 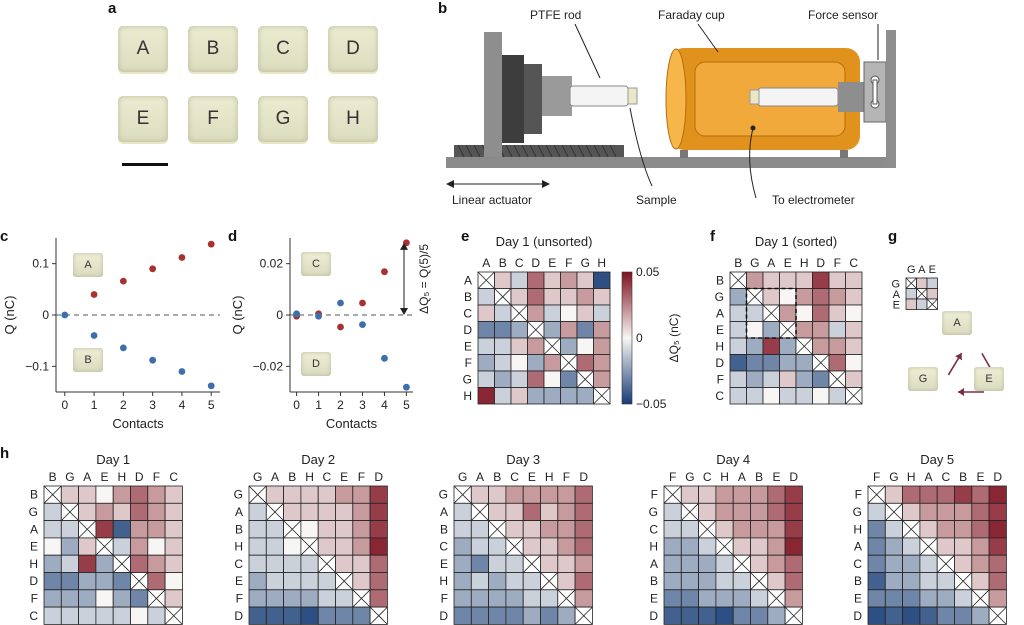 I want to click on chart-d-inset-c: C, so click(x=316, y=264).